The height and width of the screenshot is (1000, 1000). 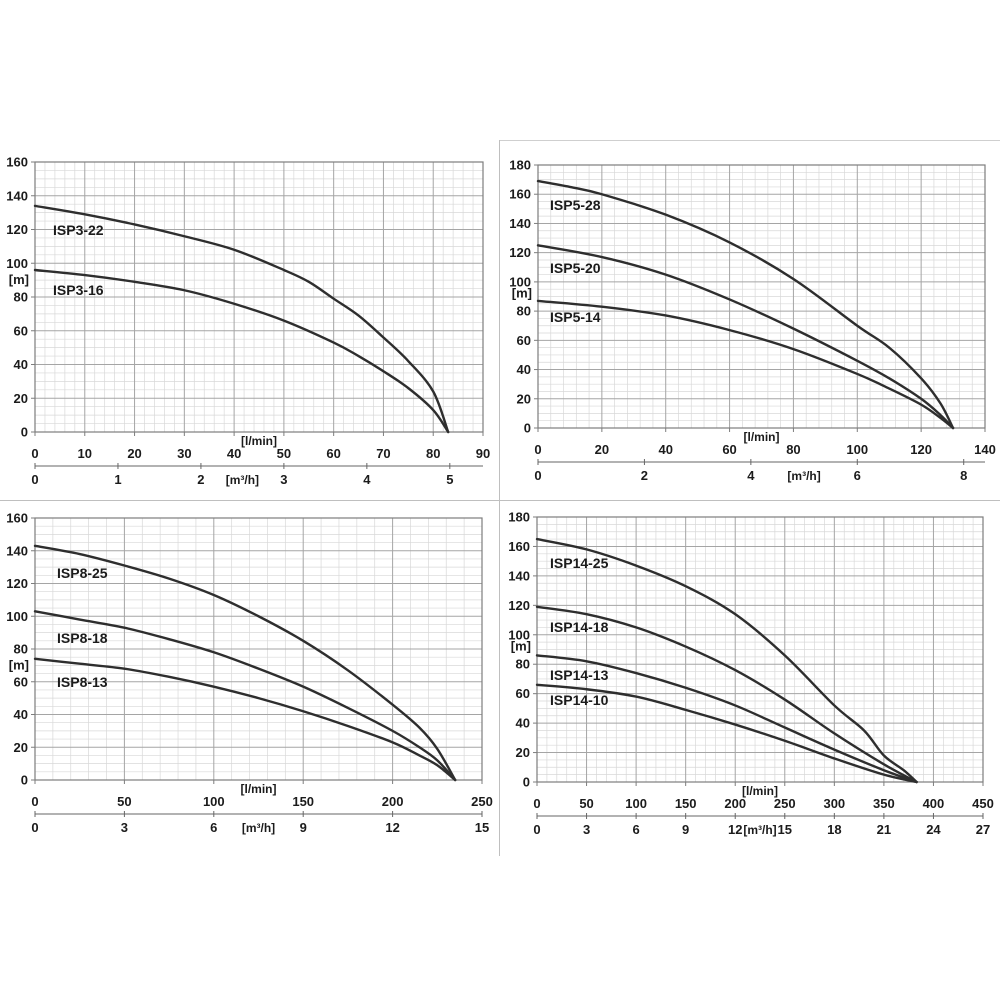 I want to click on x-tick-label: 150, so click(x=303, y=801).